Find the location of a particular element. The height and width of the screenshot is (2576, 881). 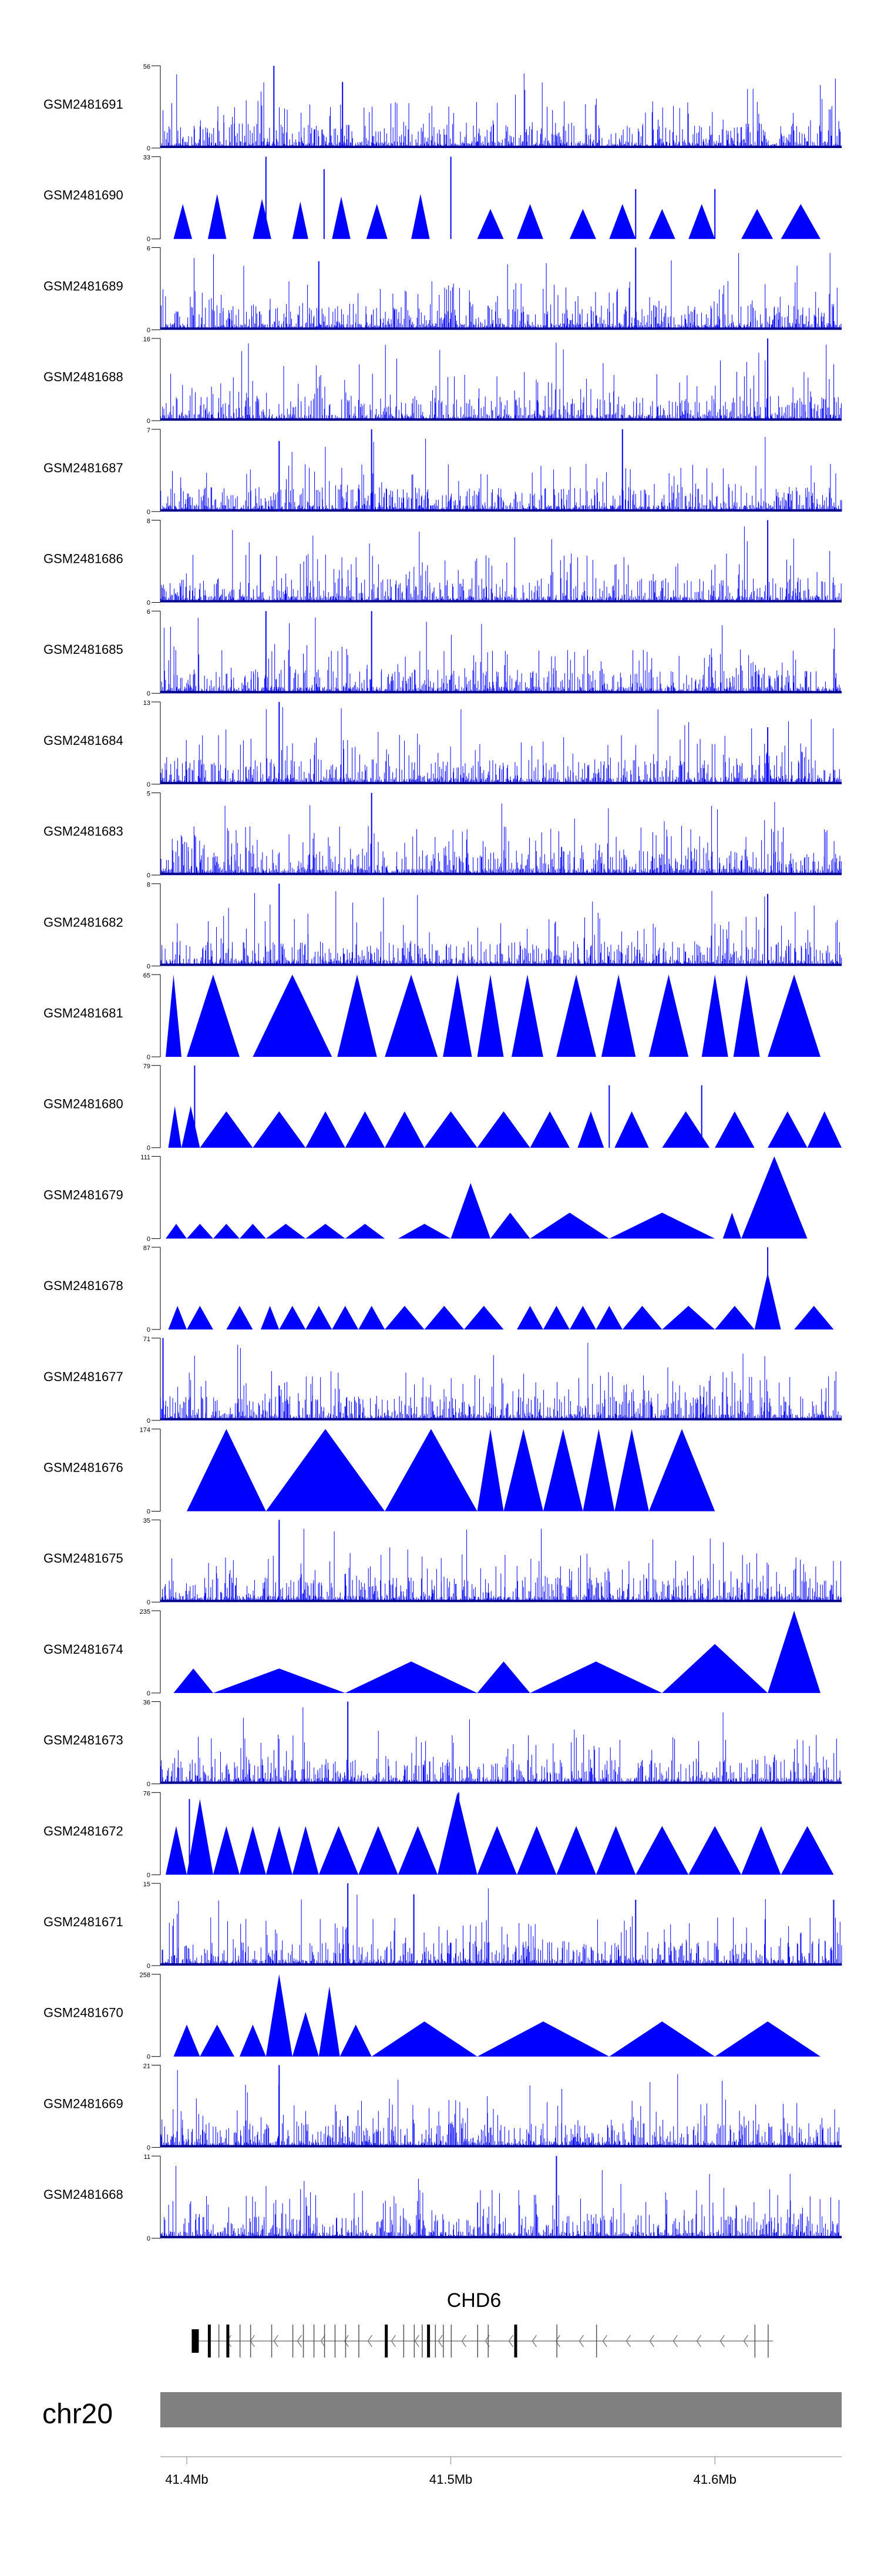

track-GSM2481677: GSM2481677 71 0 is located at coordinates (443, 1380).